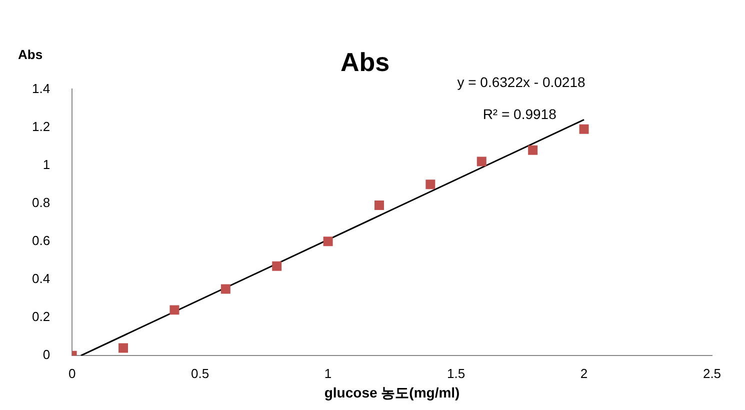 The width and height of the screenshot is (745, 410). What do you see at coordinates (72, 373) in the screenshot?
I see `x-tick-label: 0` at bounding box center [72, 373].